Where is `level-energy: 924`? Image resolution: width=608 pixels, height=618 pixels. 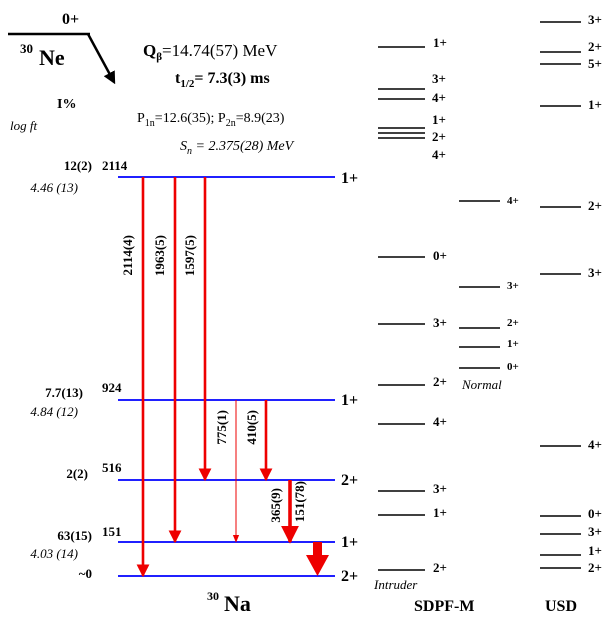
level-energy: 924 is located at coordinates (112, 387).